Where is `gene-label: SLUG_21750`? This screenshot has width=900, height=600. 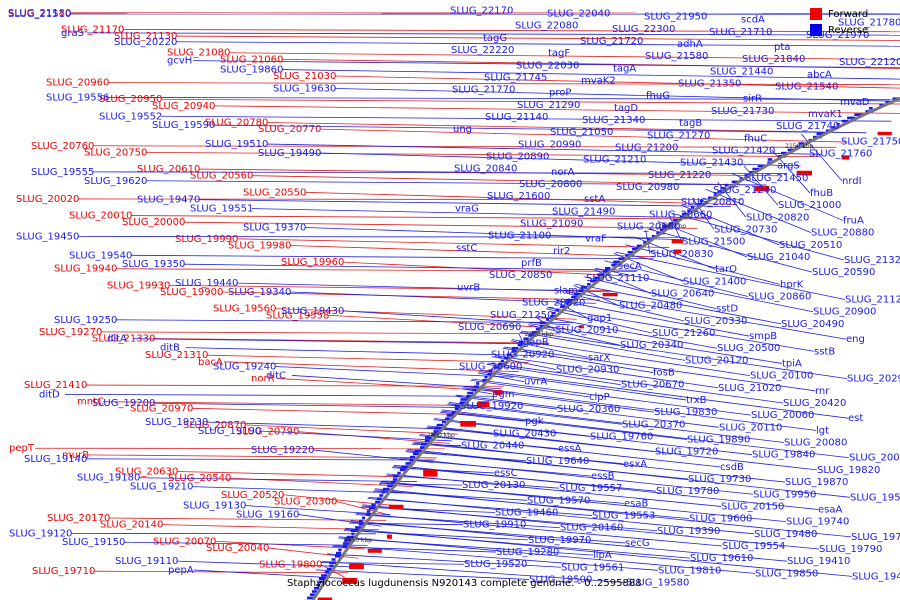 gene-label: SLUG_21750 is located at coordinates (870, 141).